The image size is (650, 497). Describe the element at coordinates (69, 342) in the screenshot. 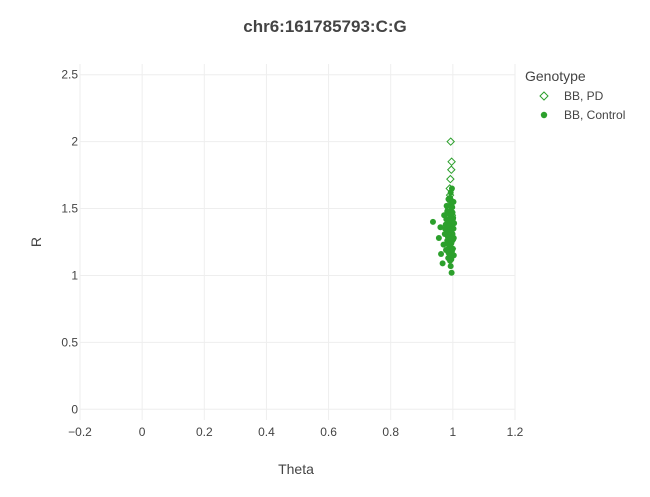

I see `y-tick-label: 0.5` at that location.